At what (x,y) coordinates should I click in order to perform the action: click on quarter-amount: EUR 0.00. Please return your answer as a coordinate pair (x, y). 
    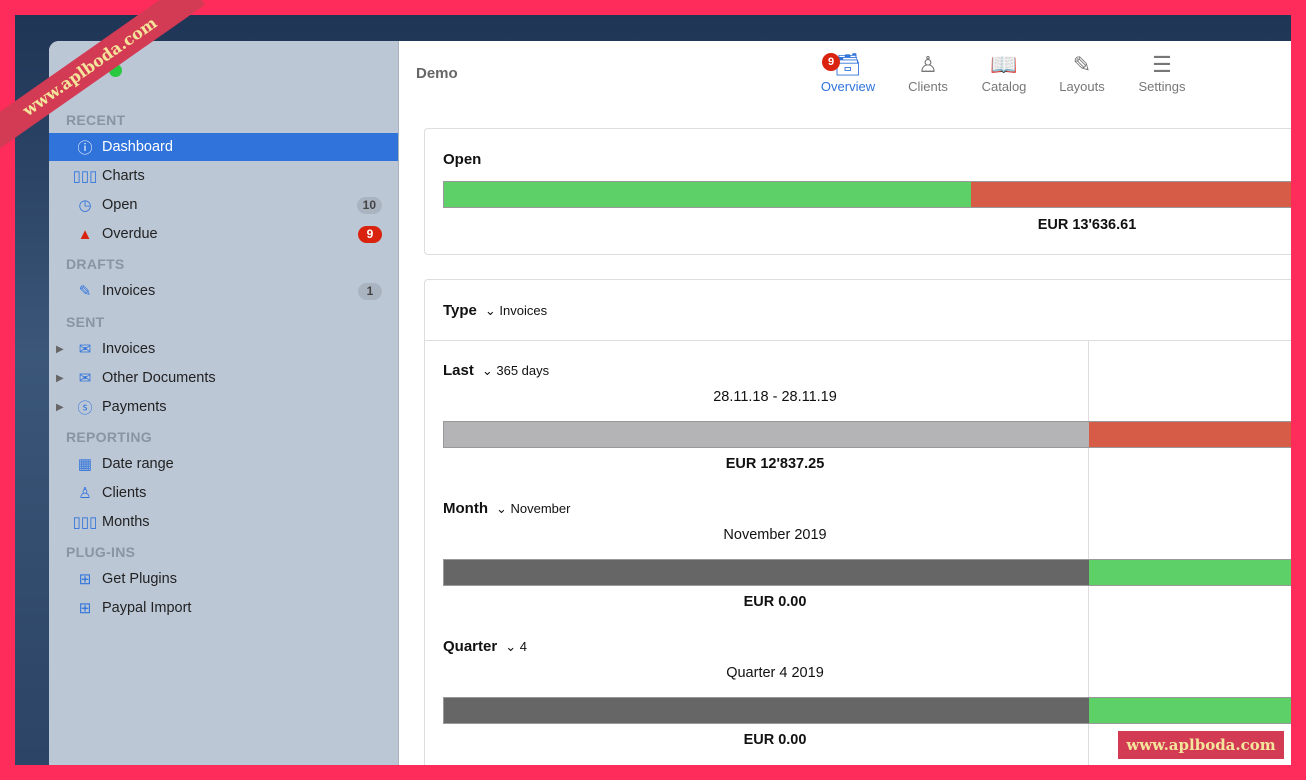
    Looking at the image, I should click on (775, 740).